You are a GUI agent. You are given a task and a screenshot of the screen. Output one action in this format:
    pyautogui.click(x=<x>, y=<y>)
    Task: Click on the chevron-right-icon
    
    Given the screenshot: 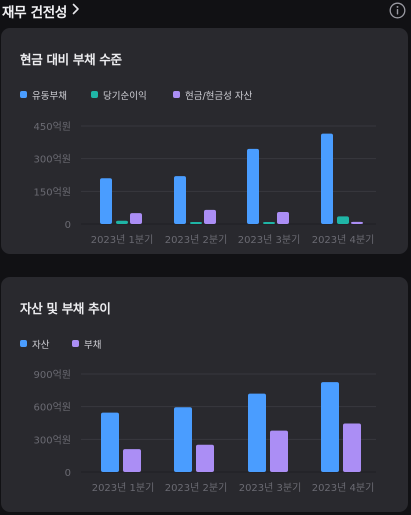 What is the action you would take?
    pyautogui.click(x=76, y=9)
    